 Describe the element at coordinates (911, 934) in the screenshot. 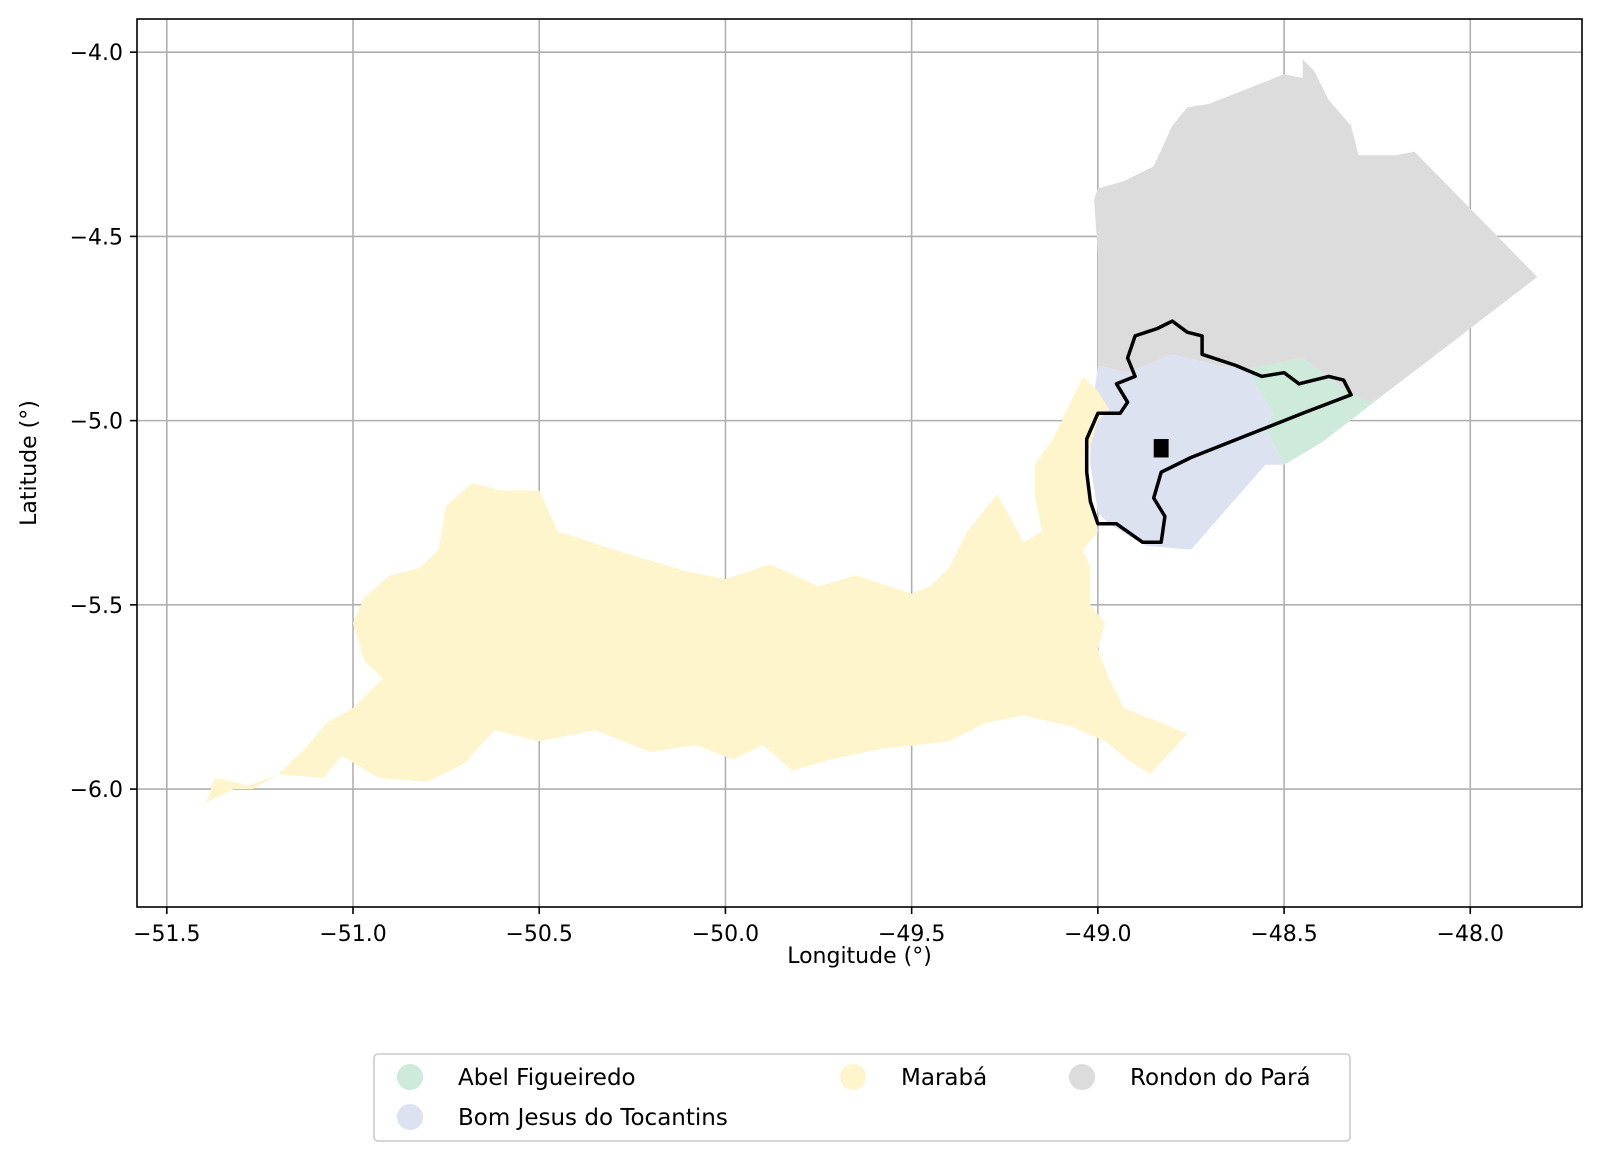

I see `x-tick-label: −49.5` at that location.